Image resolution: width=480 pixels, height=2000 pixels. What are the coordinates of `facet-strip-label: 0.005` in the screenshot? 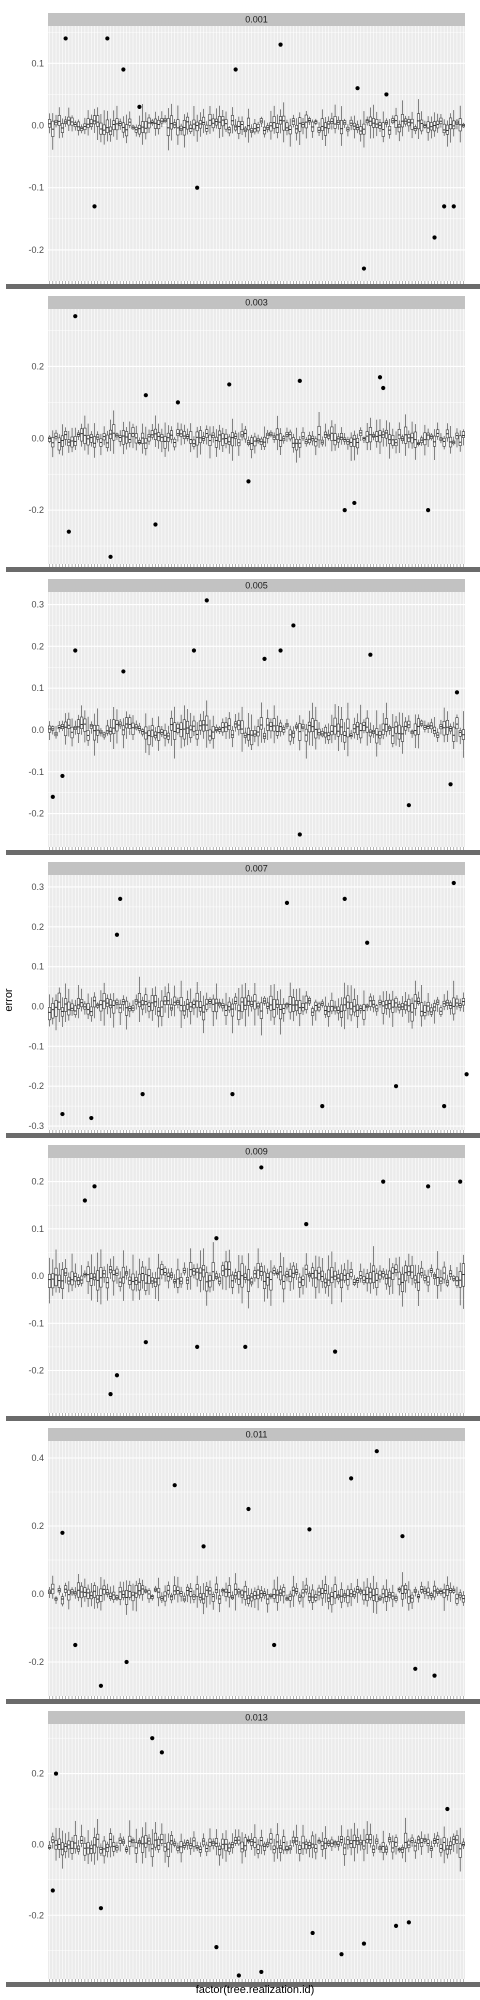 It's located at (256, 586).